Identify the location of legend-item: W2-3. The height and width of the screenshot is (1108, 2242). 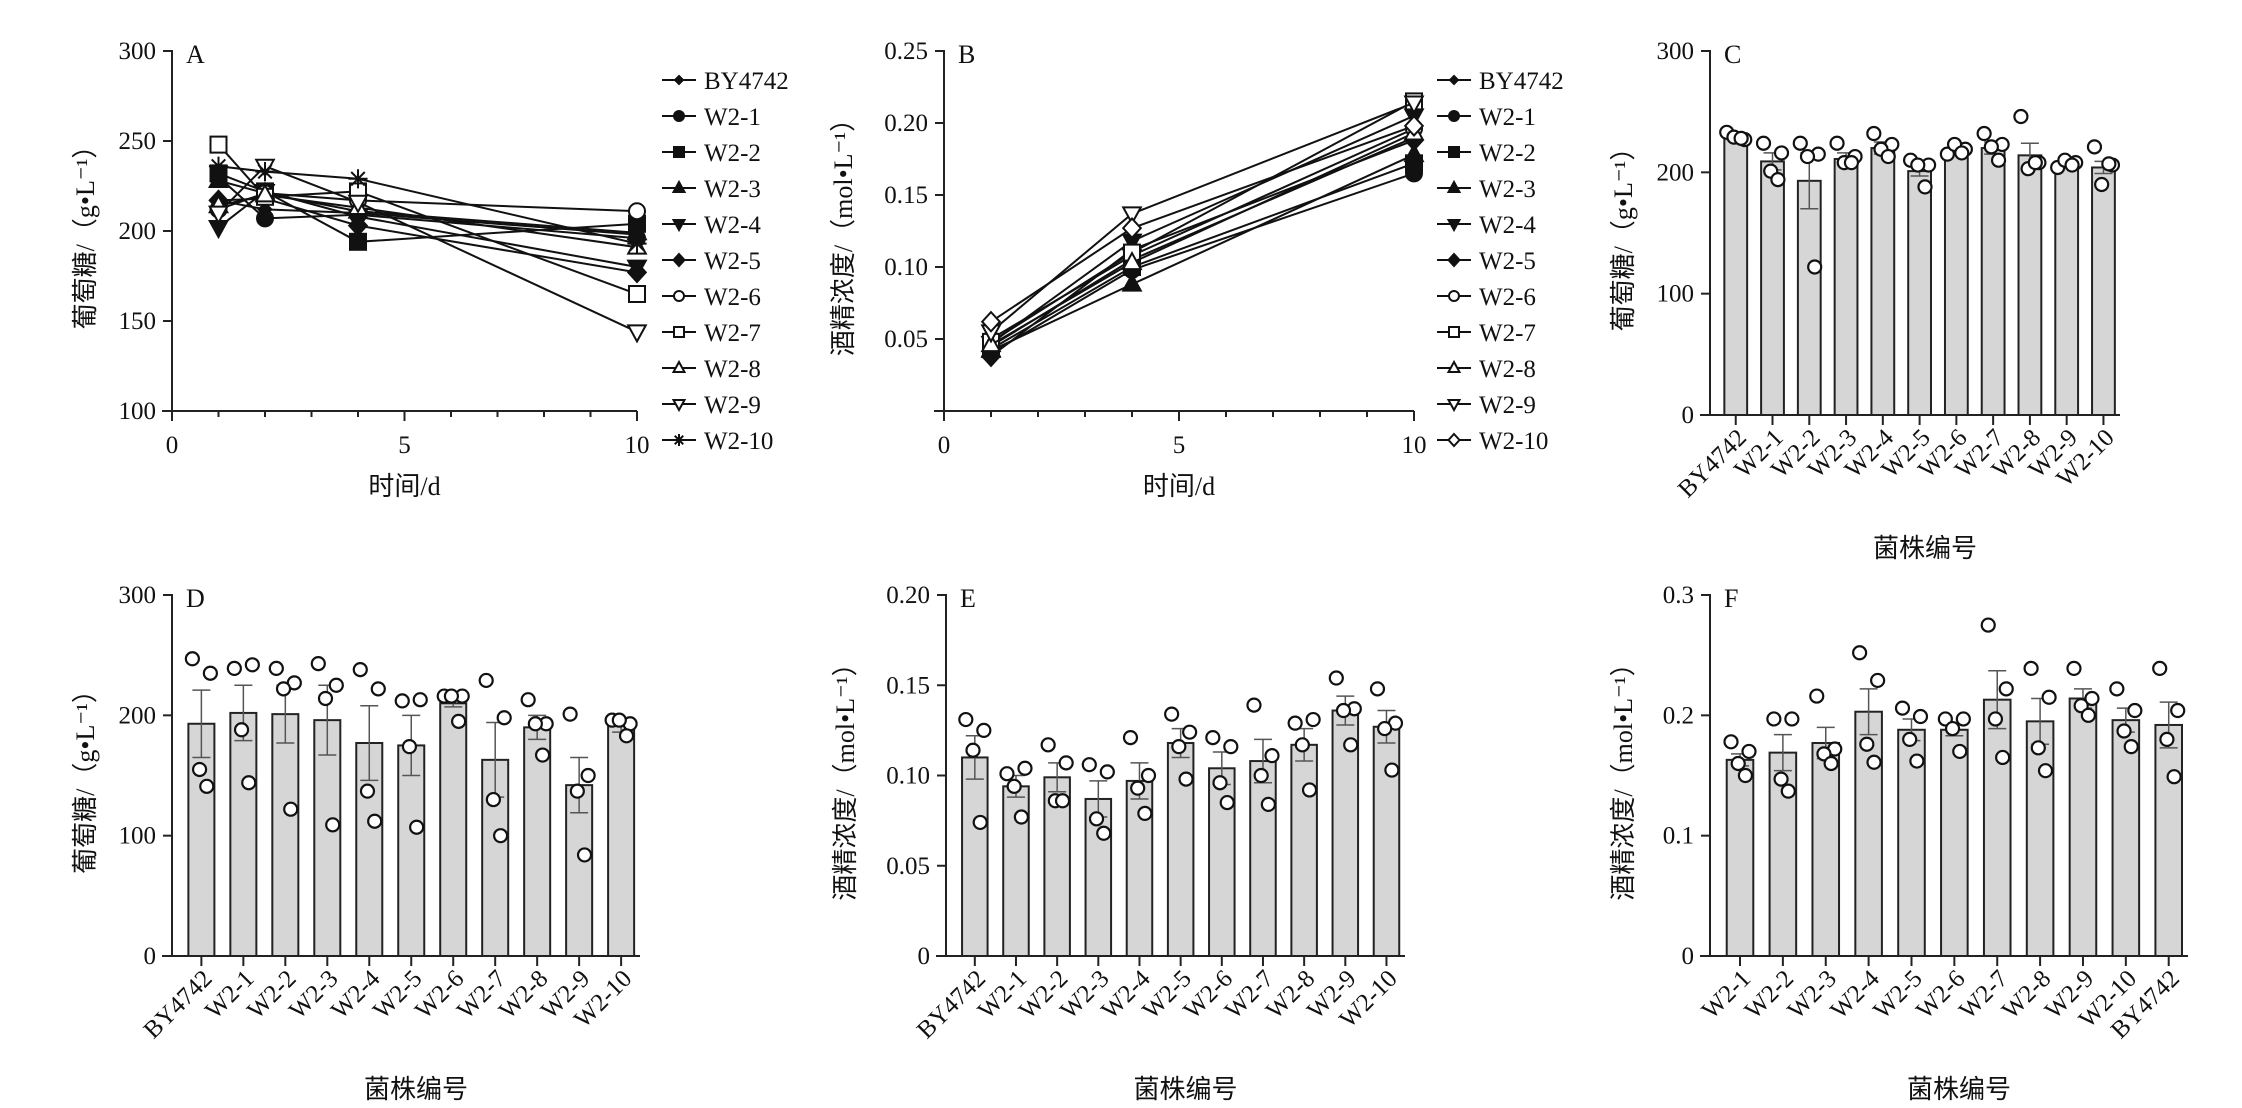
(711, 189).